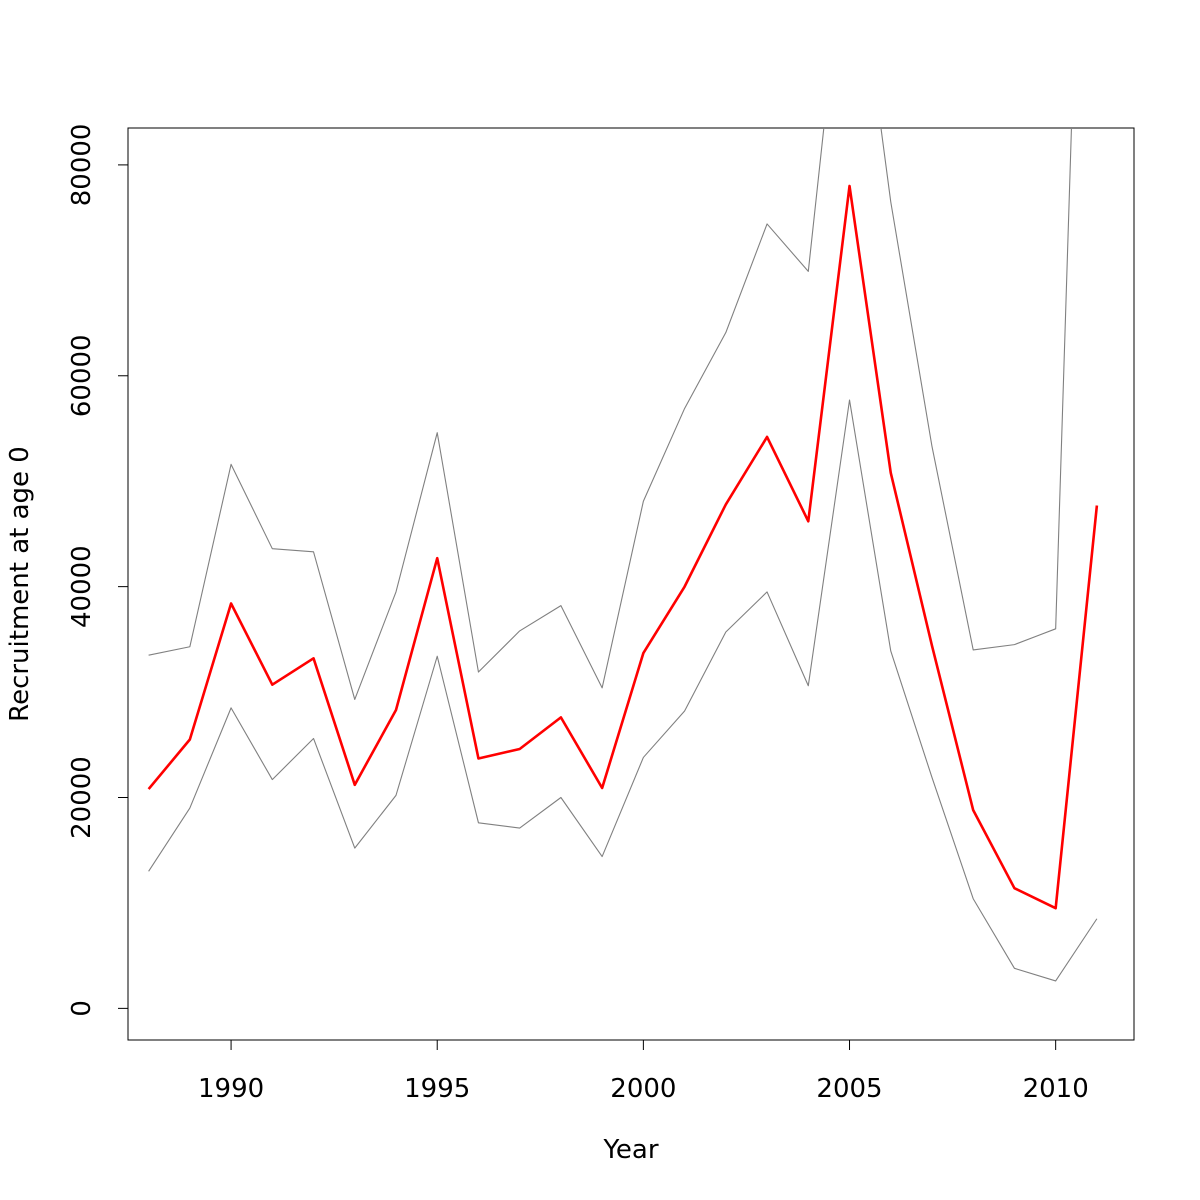  What do you see at coordinates (231, 1089) in the screenshot?
I see `x-tick-label: 1990` at bounding box center [231, 1089].